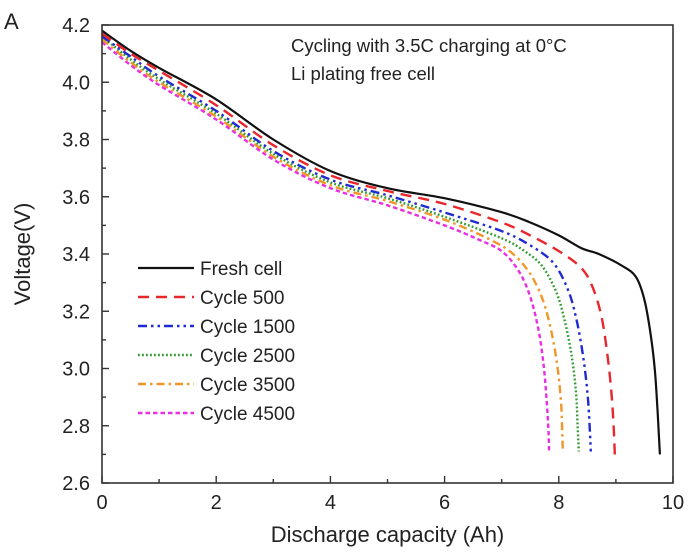  Describe the element at coordinates (76, 312) in the screenshot. I see `y-tick-label: 3.2` at that location.